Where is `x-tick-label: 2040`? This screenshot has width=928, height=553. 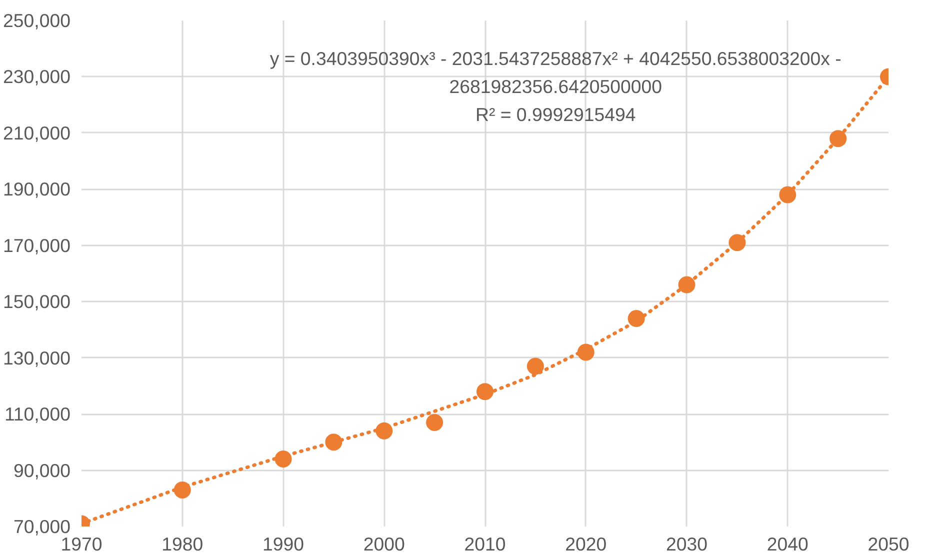 x-tick-label: 2040 is located at coordinates (787, 543).